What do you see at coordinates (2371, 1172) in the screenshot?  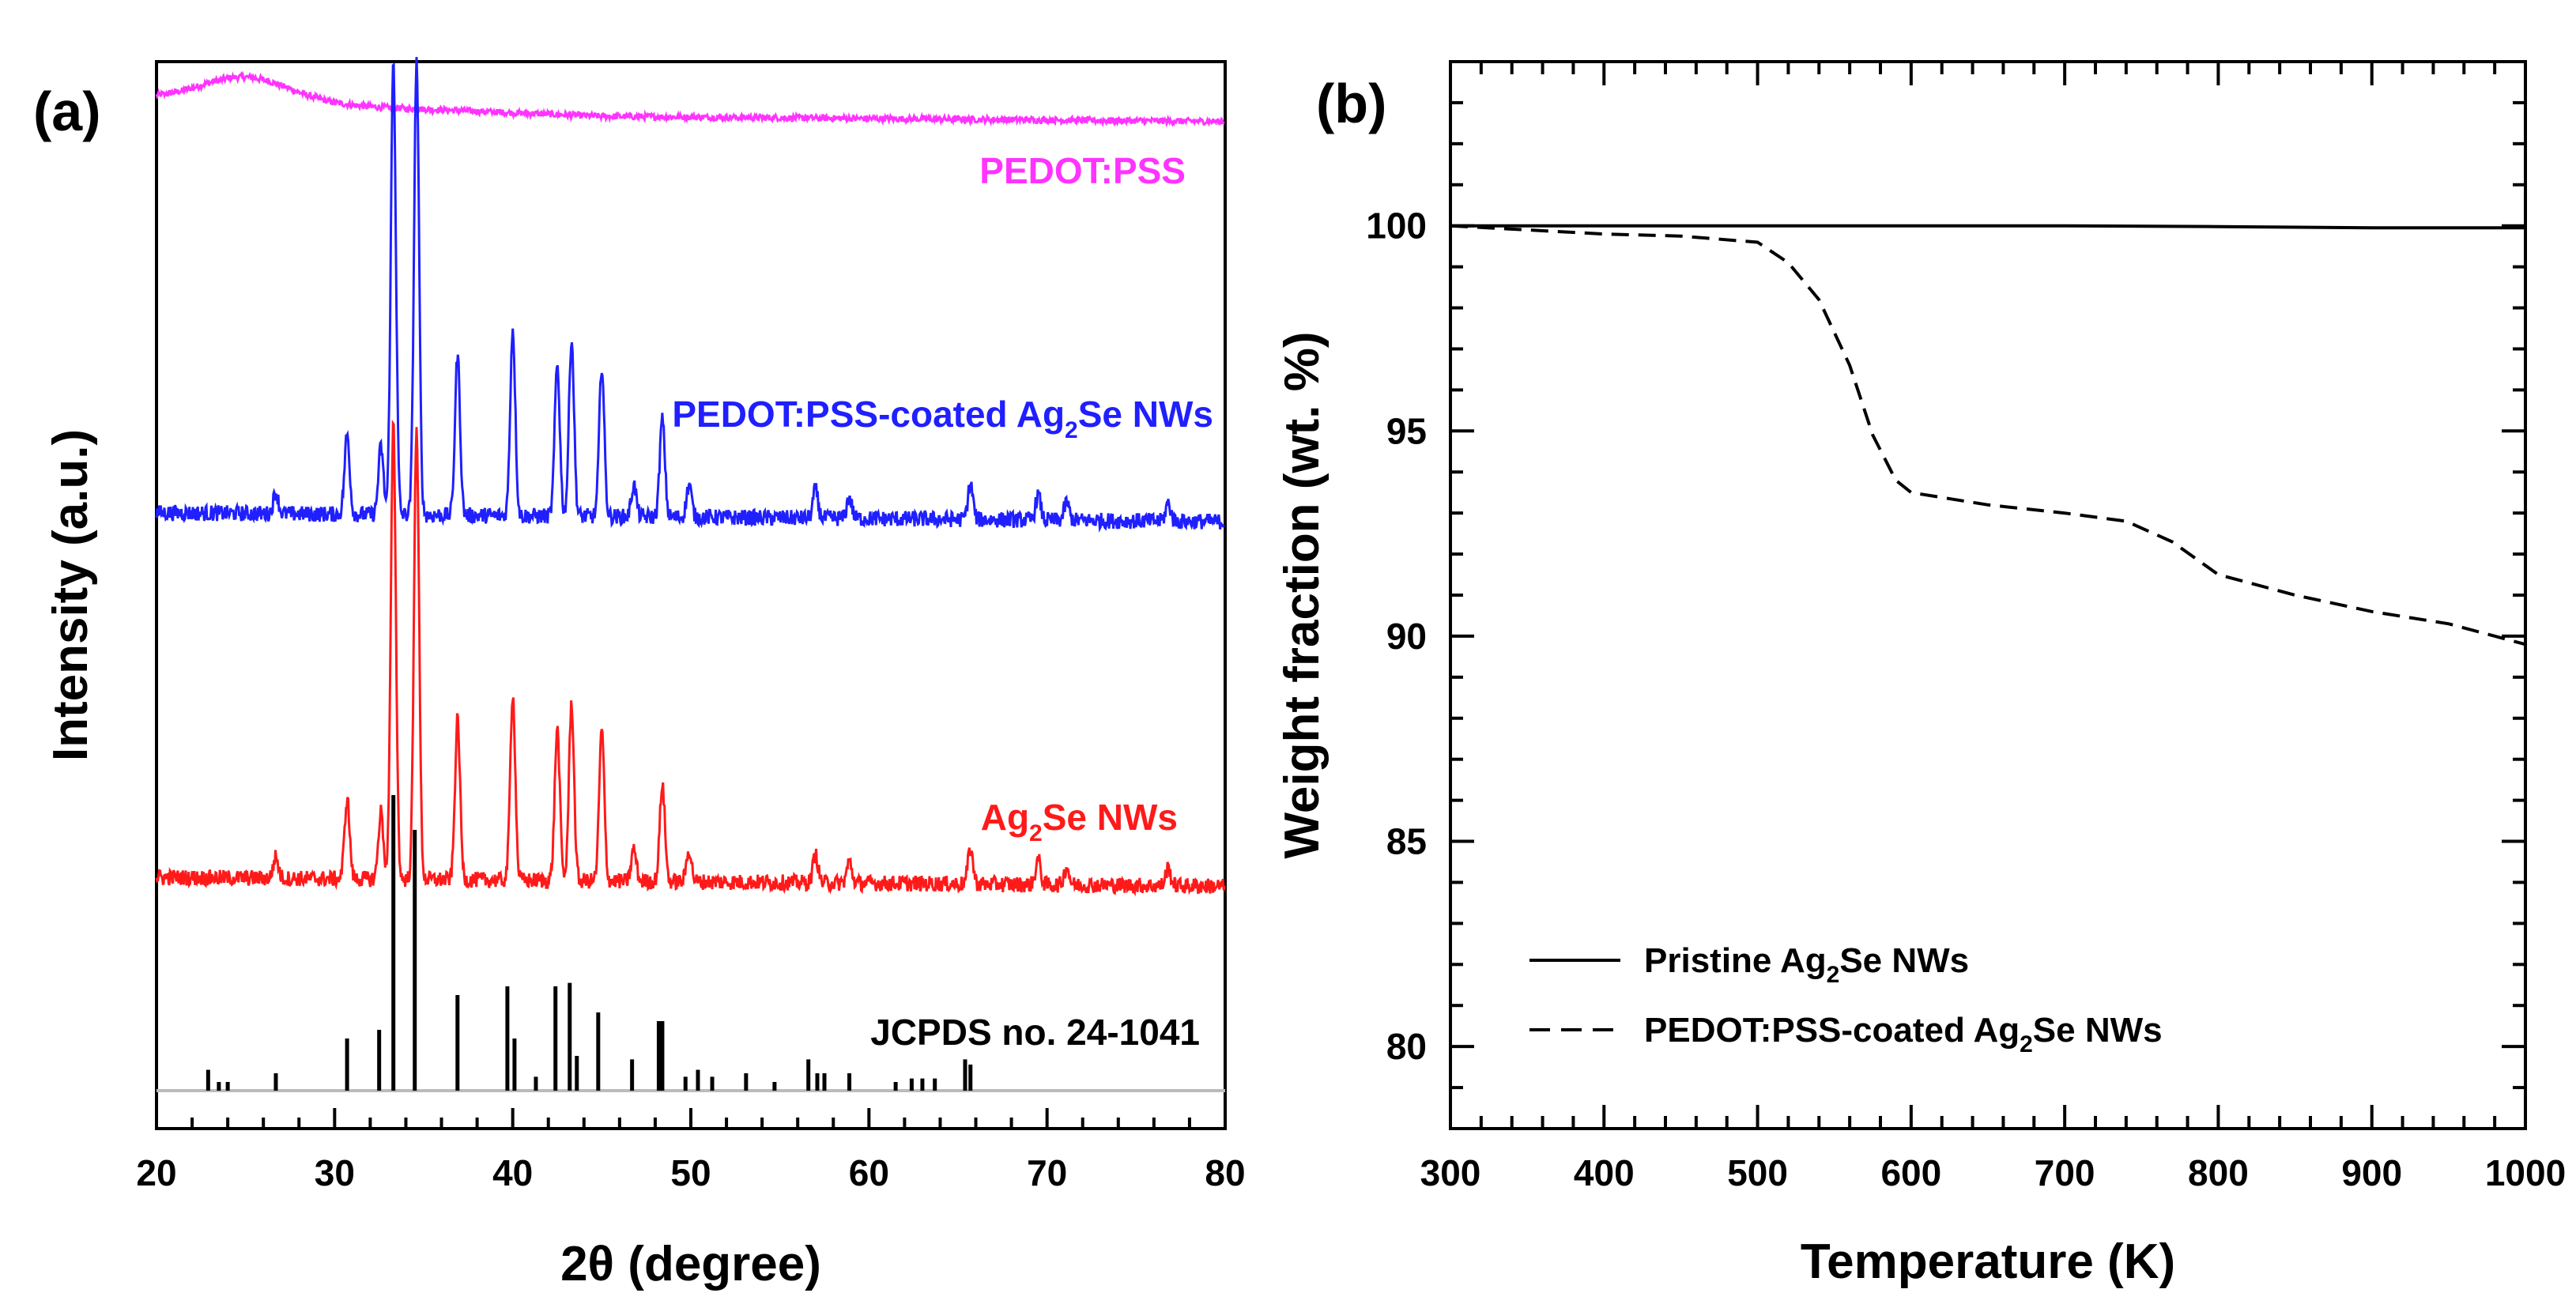 I see `panel-b-x-tick-label: 900` at bounding box center [2371, 1172].